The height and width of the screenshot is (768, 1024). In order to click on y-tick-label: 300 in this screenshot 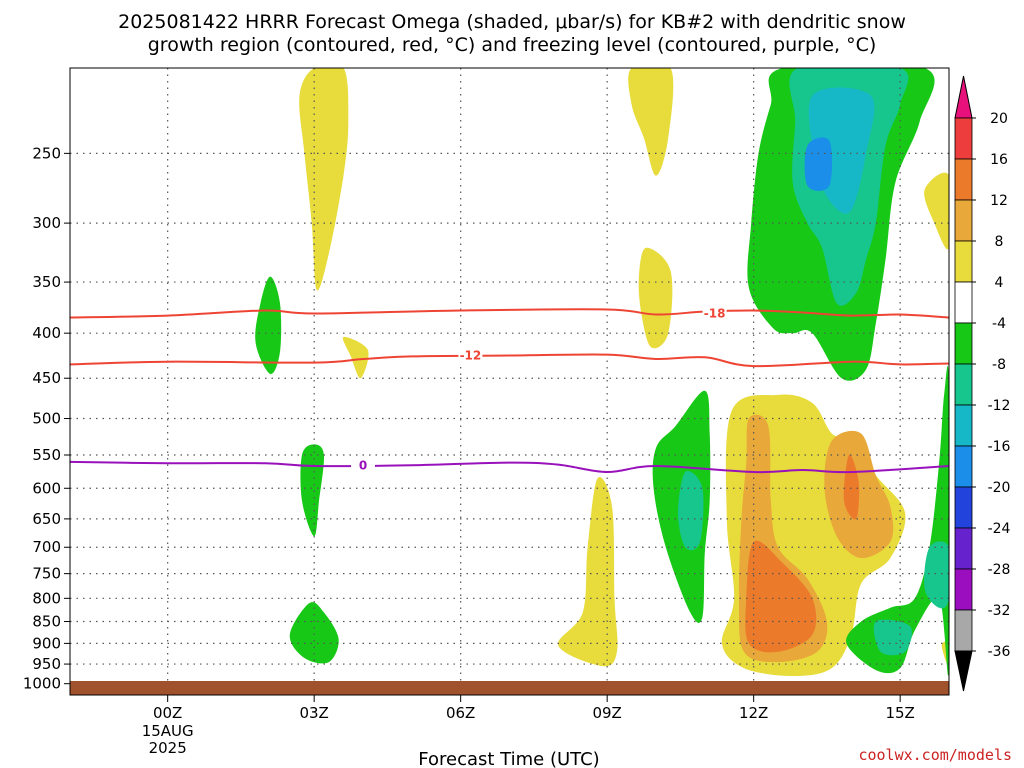, I will do `click(46, 223)`.